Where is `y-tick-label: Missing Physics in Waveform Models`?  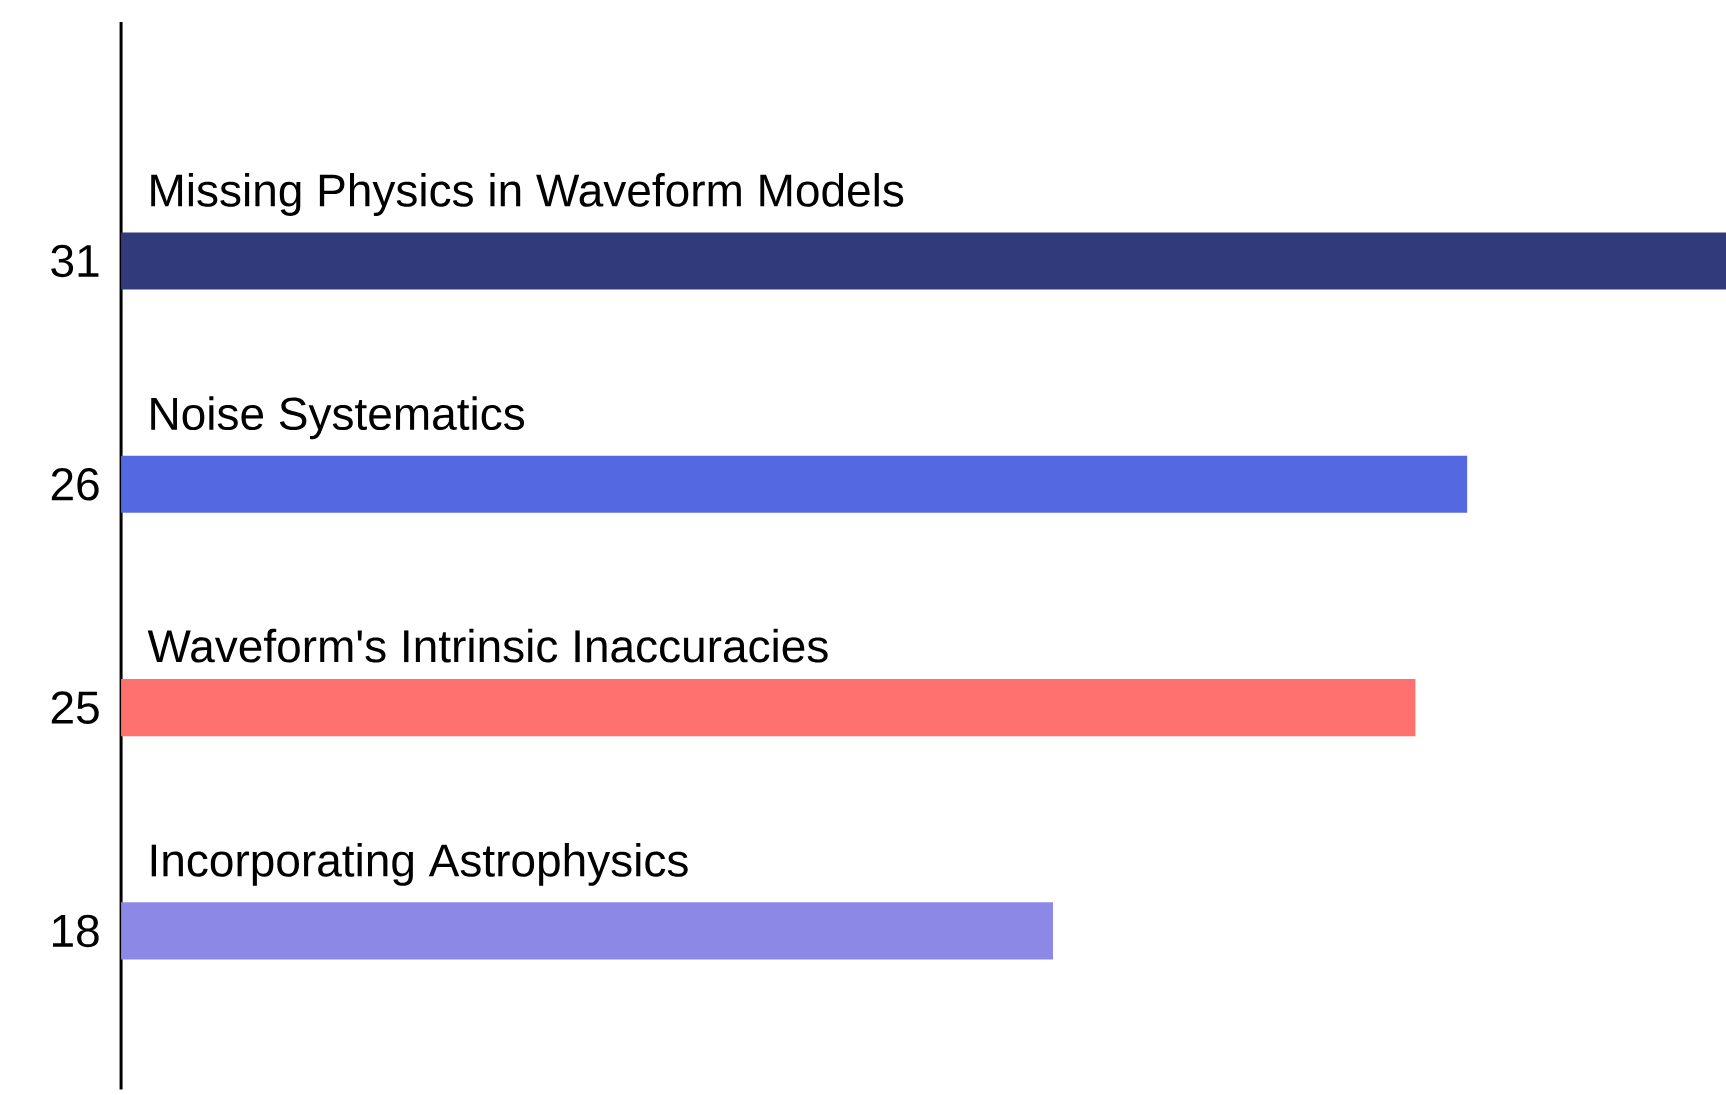
y-tick-label: Missing Physics in Waveform Models is located at coordinates (527, 194).